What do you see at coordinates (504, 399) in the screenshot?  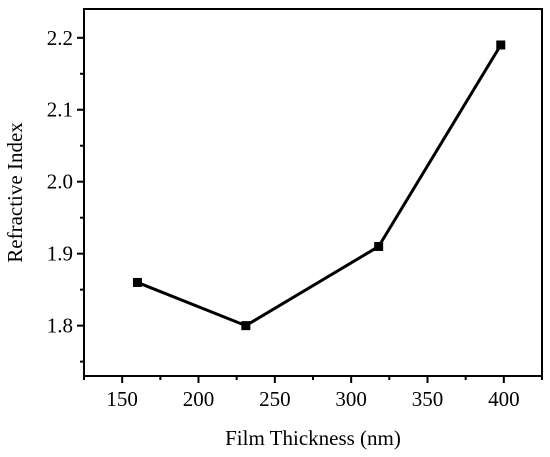 I see `x-tick-label: 400` at bounding box center [504, 399].